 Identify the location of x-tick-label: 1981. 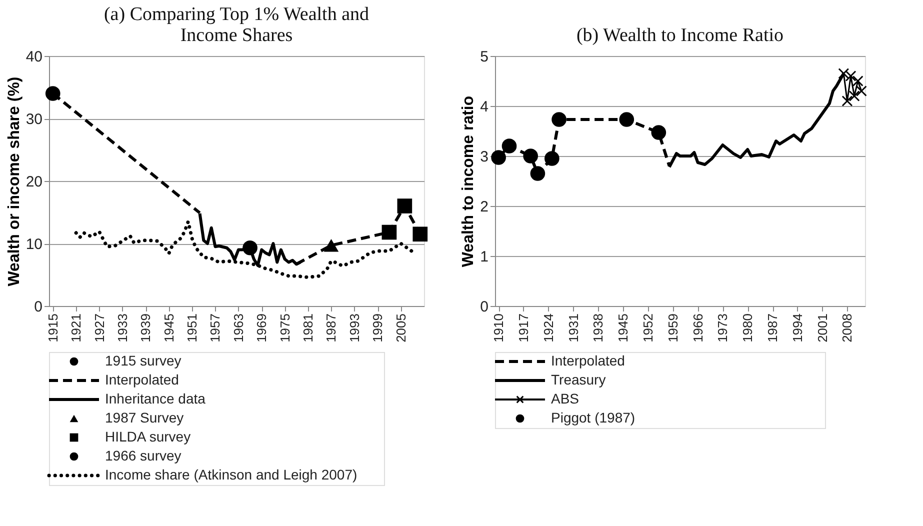
(308, 328).